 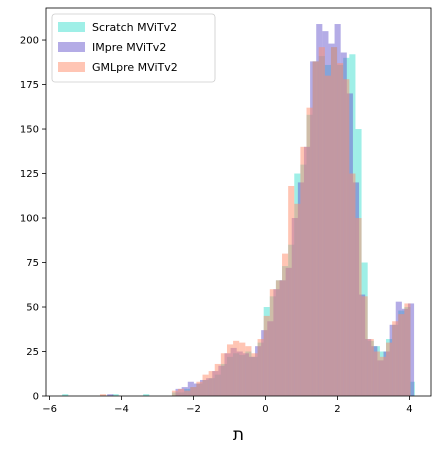 What do you see at coordinates (265, 409) in the screenshot?
I see `x-tick-label: 0` at bounding box center [265, 409].